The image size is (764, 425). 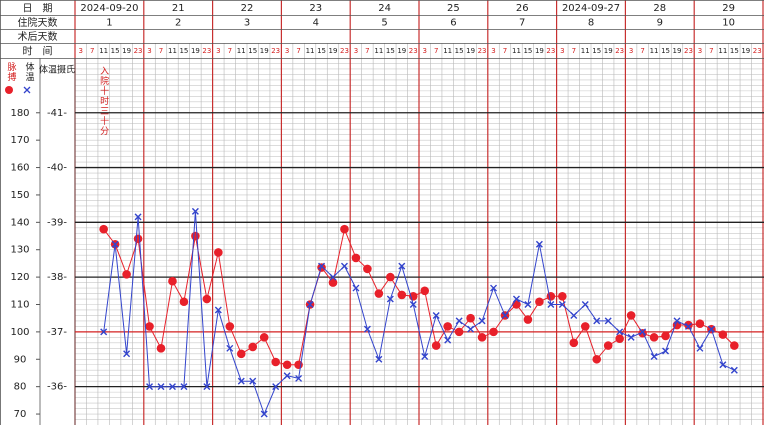 I want to click on temp-label: 体温, so click(x=29, y=71).